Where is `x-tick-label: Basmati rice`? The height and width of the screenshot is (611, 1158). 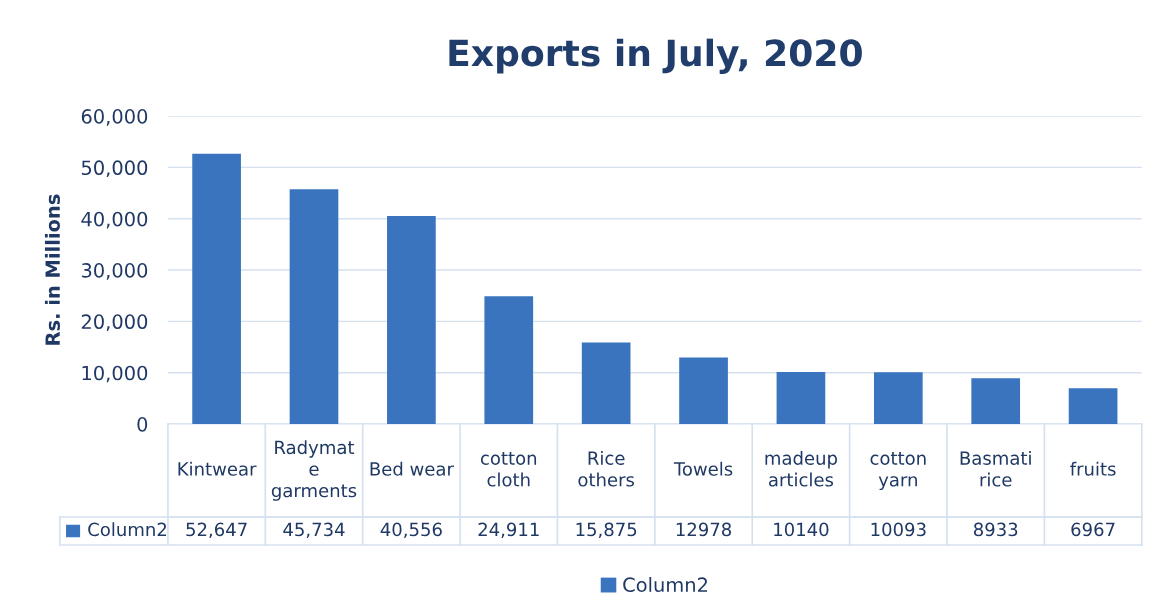 x-tick-label: Basmati rice is located at coordinates (995, 468).